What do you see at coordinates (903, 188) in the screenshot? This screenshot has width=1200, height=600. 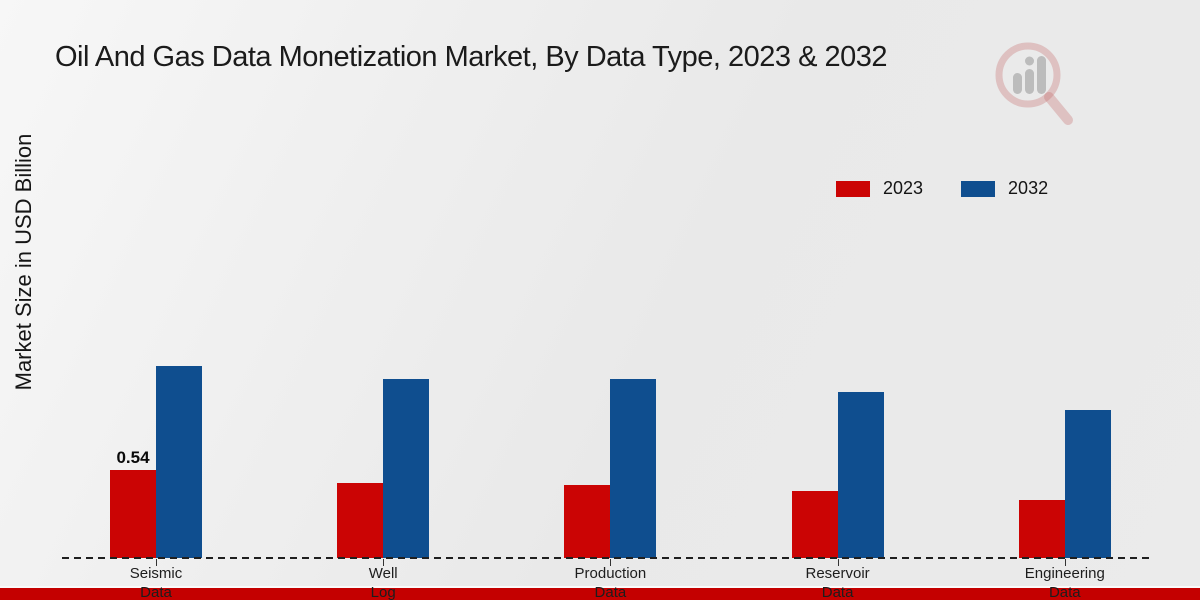 I see `legend-label-2023: 2023` at bounding box center [903, 188].